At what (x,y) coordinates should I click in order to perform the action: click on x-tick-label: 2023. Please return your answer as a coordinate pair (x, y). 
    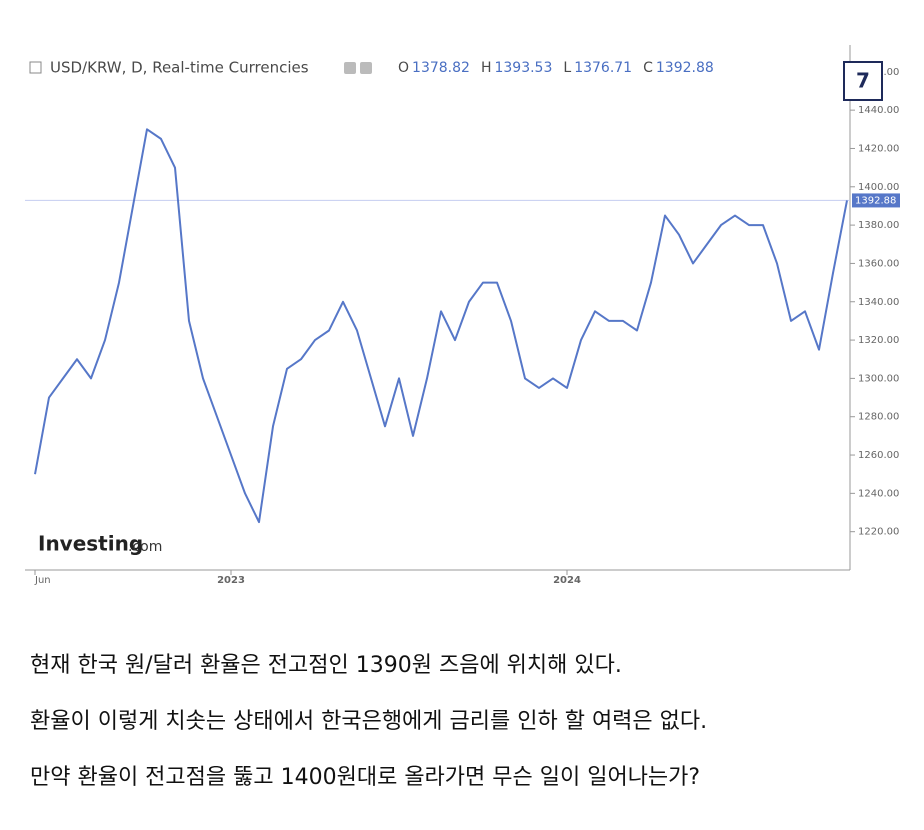
    Looking at the image, I should click on (231, 580).